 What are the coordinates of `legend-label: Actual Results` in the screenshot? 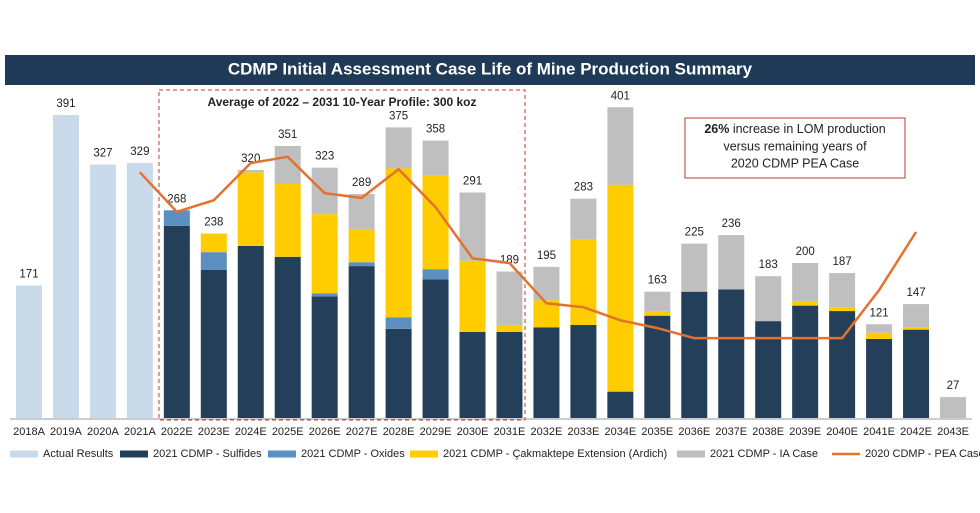 It's located at (78, 454).